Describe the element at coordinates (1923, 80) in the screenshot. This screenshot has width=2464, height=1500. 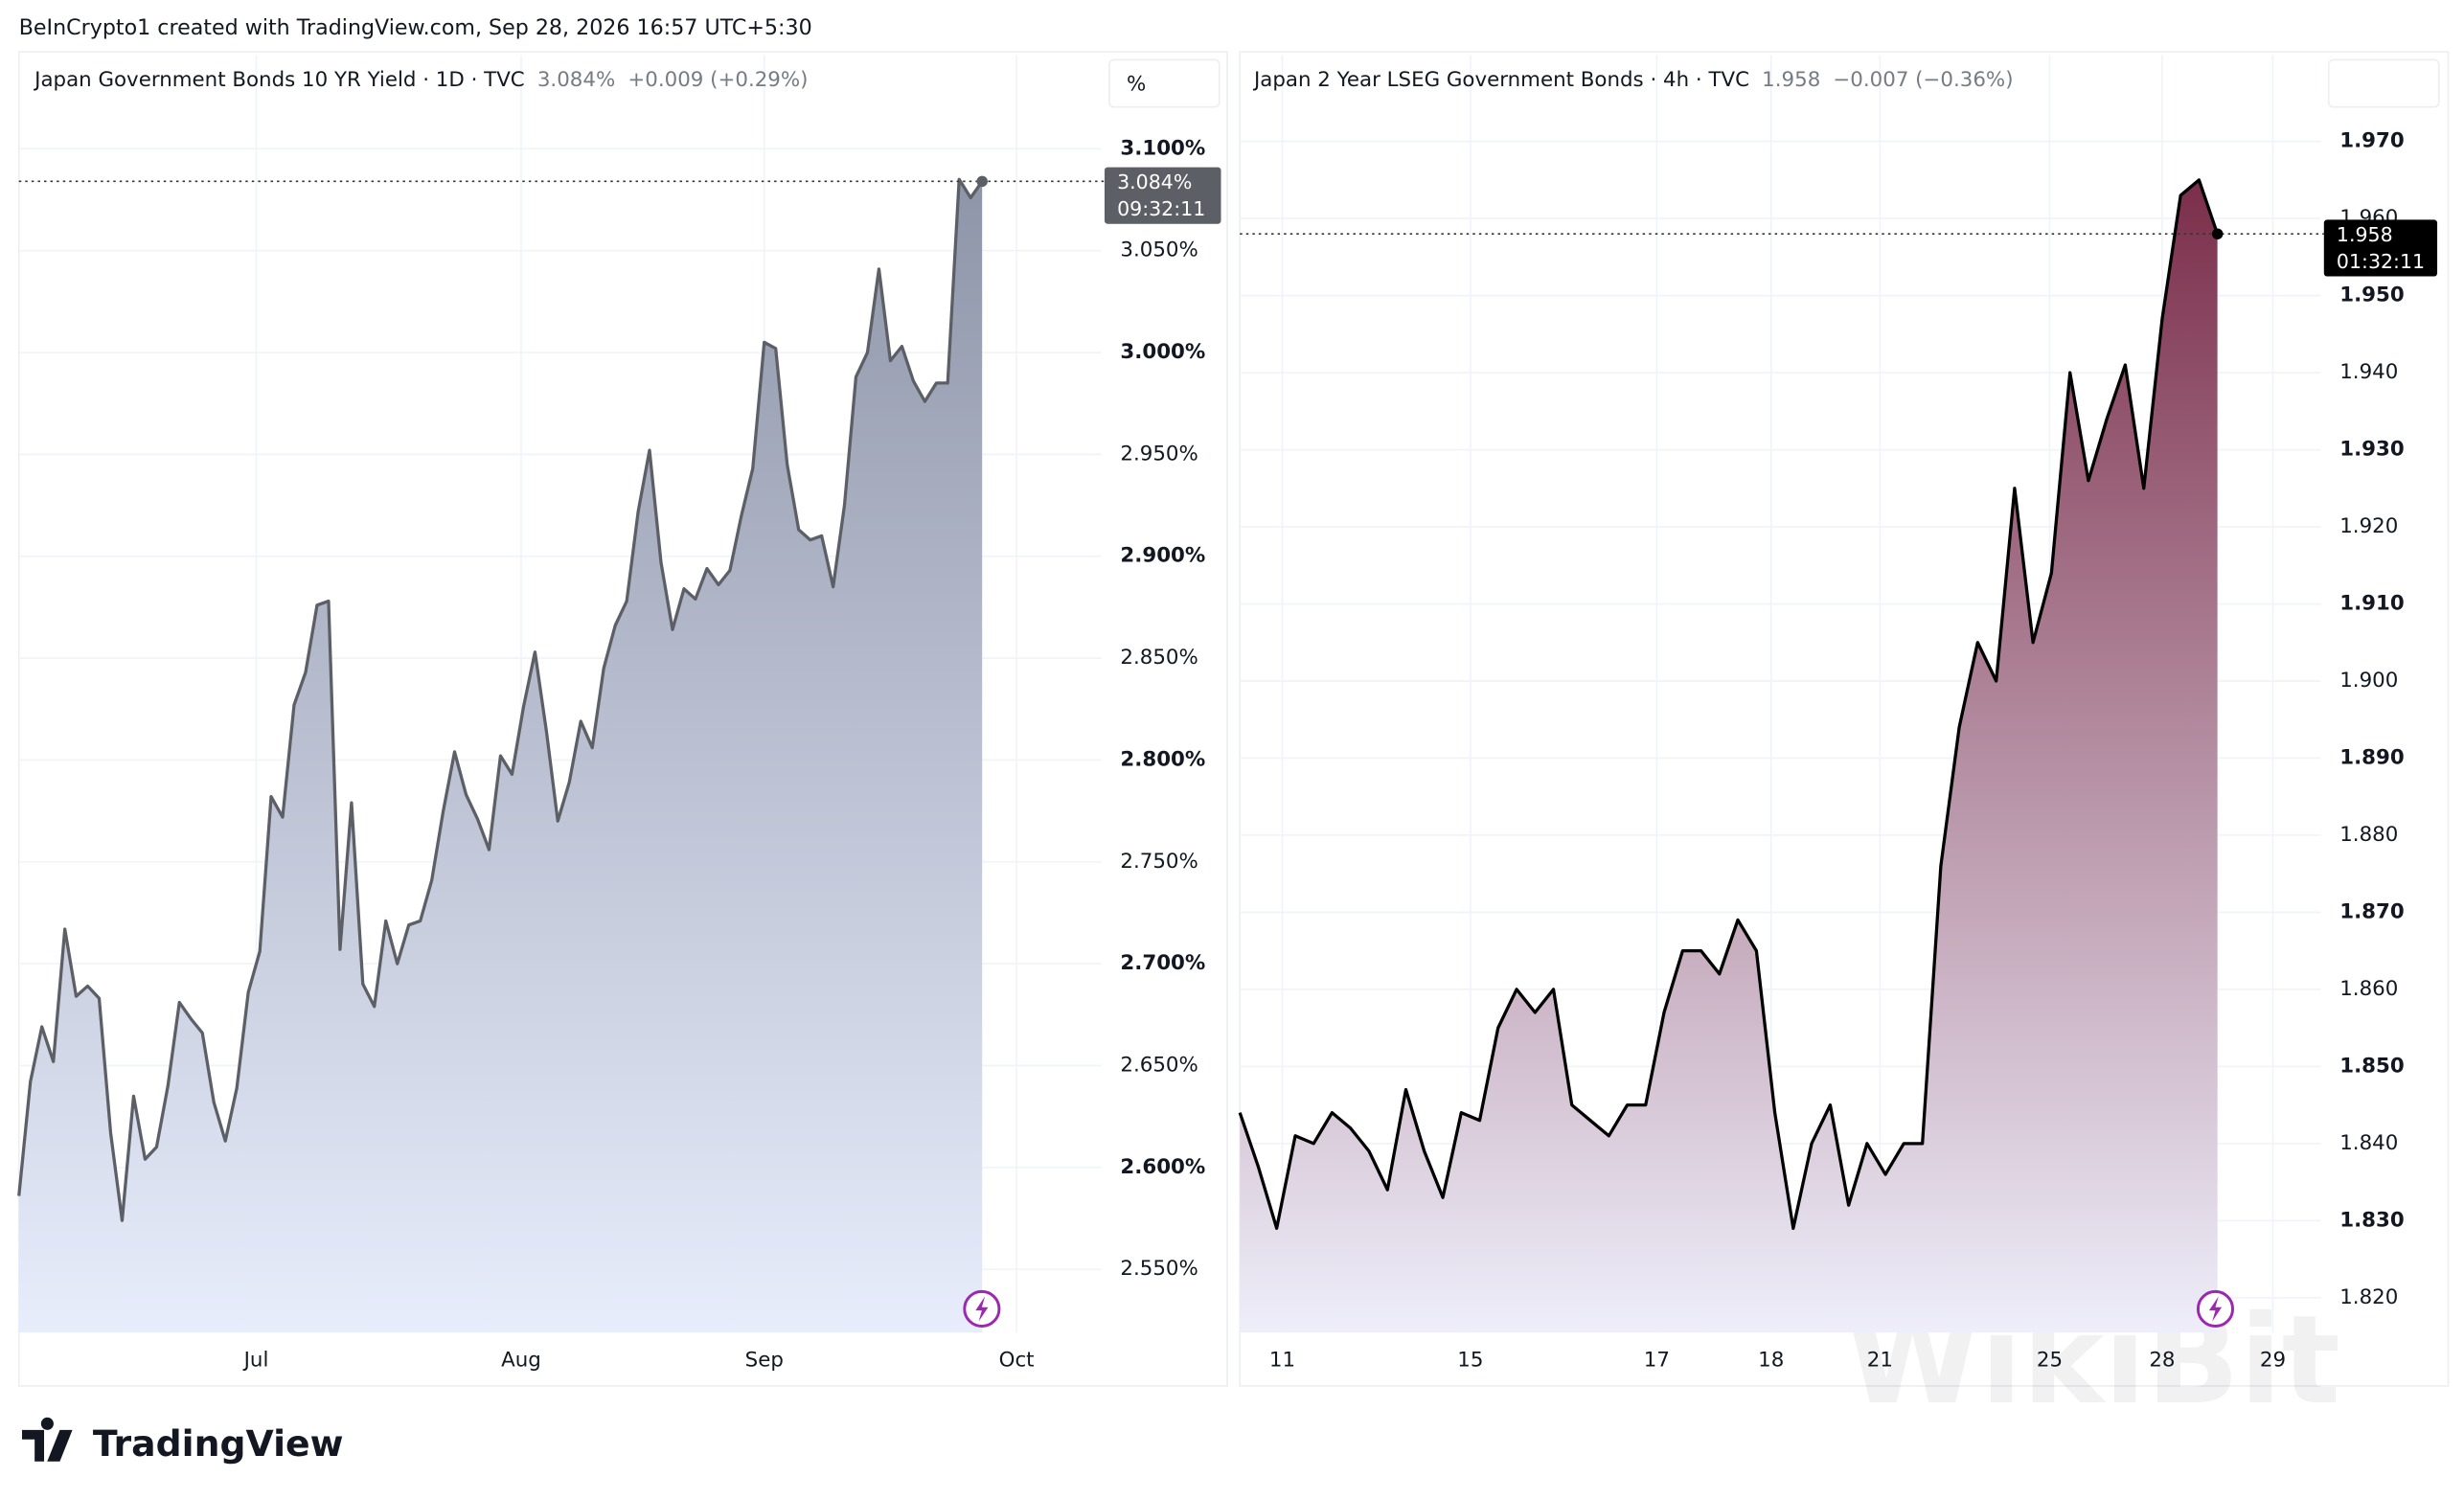
I see `header-change: −0.007 (−0.36%)` at that location.